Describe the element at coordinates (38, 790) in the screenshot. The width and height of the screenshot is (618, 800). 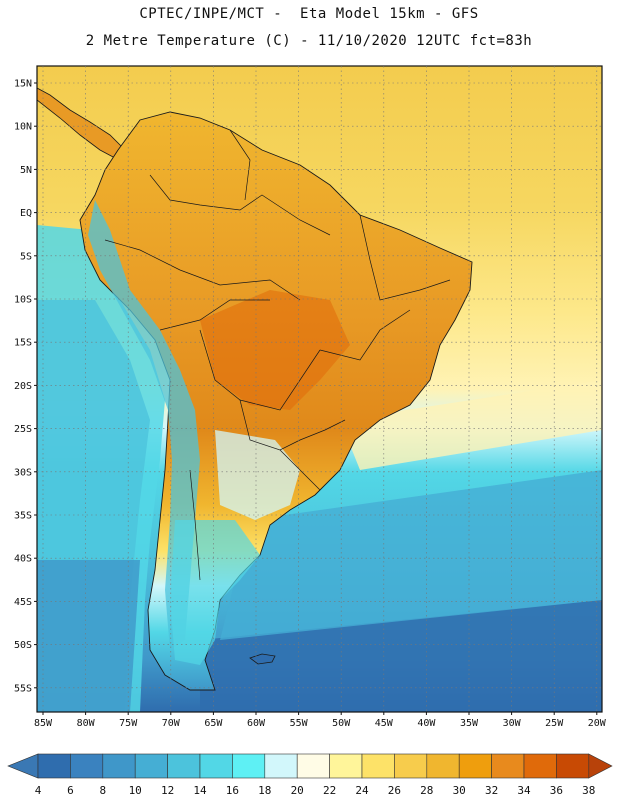
I see `colorbar-label: 4` at that location.